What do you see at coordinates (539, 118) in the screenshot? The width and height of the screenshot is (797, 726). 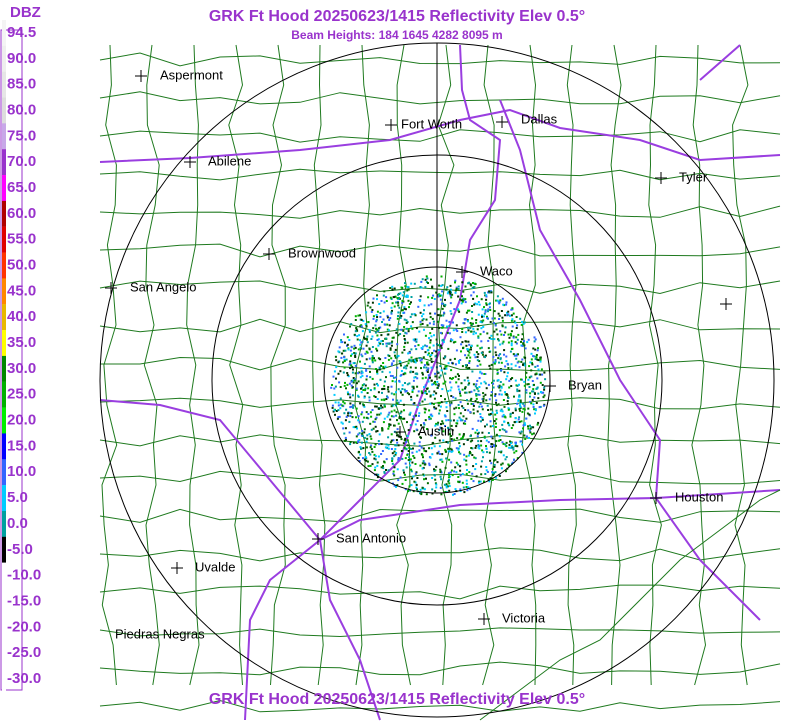 I see `city-label: Dallas` at bounding box center [539, 118].